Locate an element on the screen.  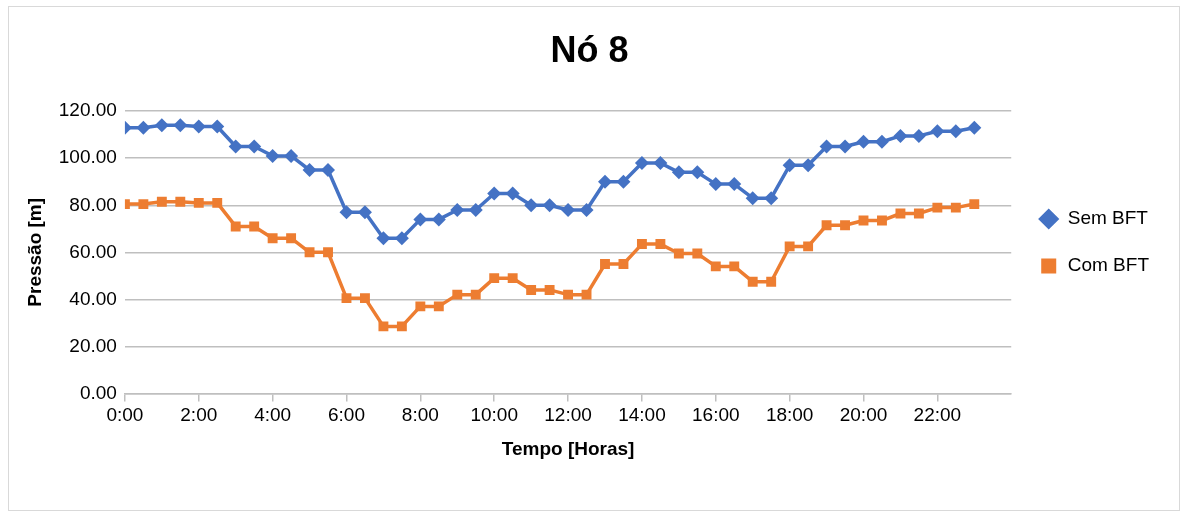
x-tick-label: 4:00 is located at coordinates (273, 415).